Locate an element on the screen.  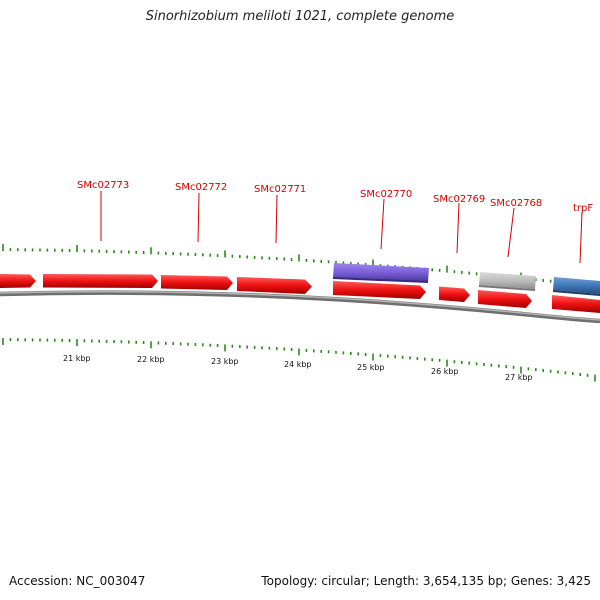
gene-arrow-smc02771 is located at coordinates (274, 285).